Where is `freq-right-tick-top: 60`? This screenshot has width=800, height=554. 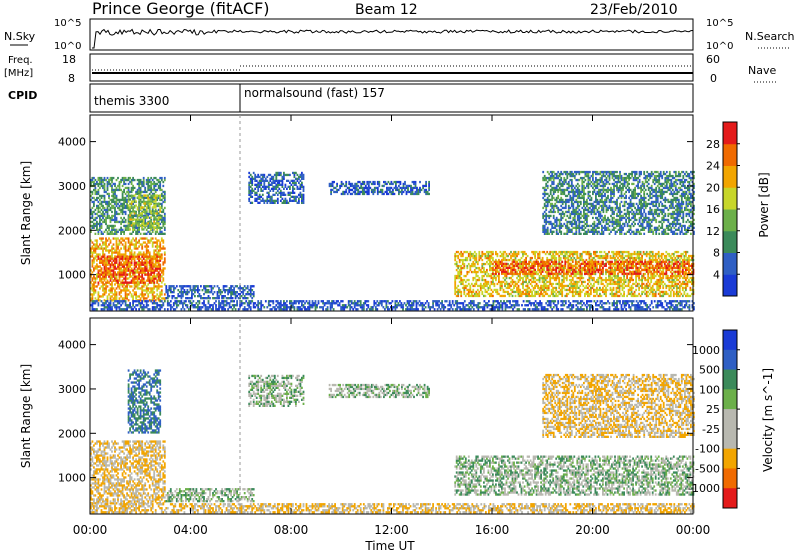 freq-right-tick-top: 60 is located at coordinates (713, 59).